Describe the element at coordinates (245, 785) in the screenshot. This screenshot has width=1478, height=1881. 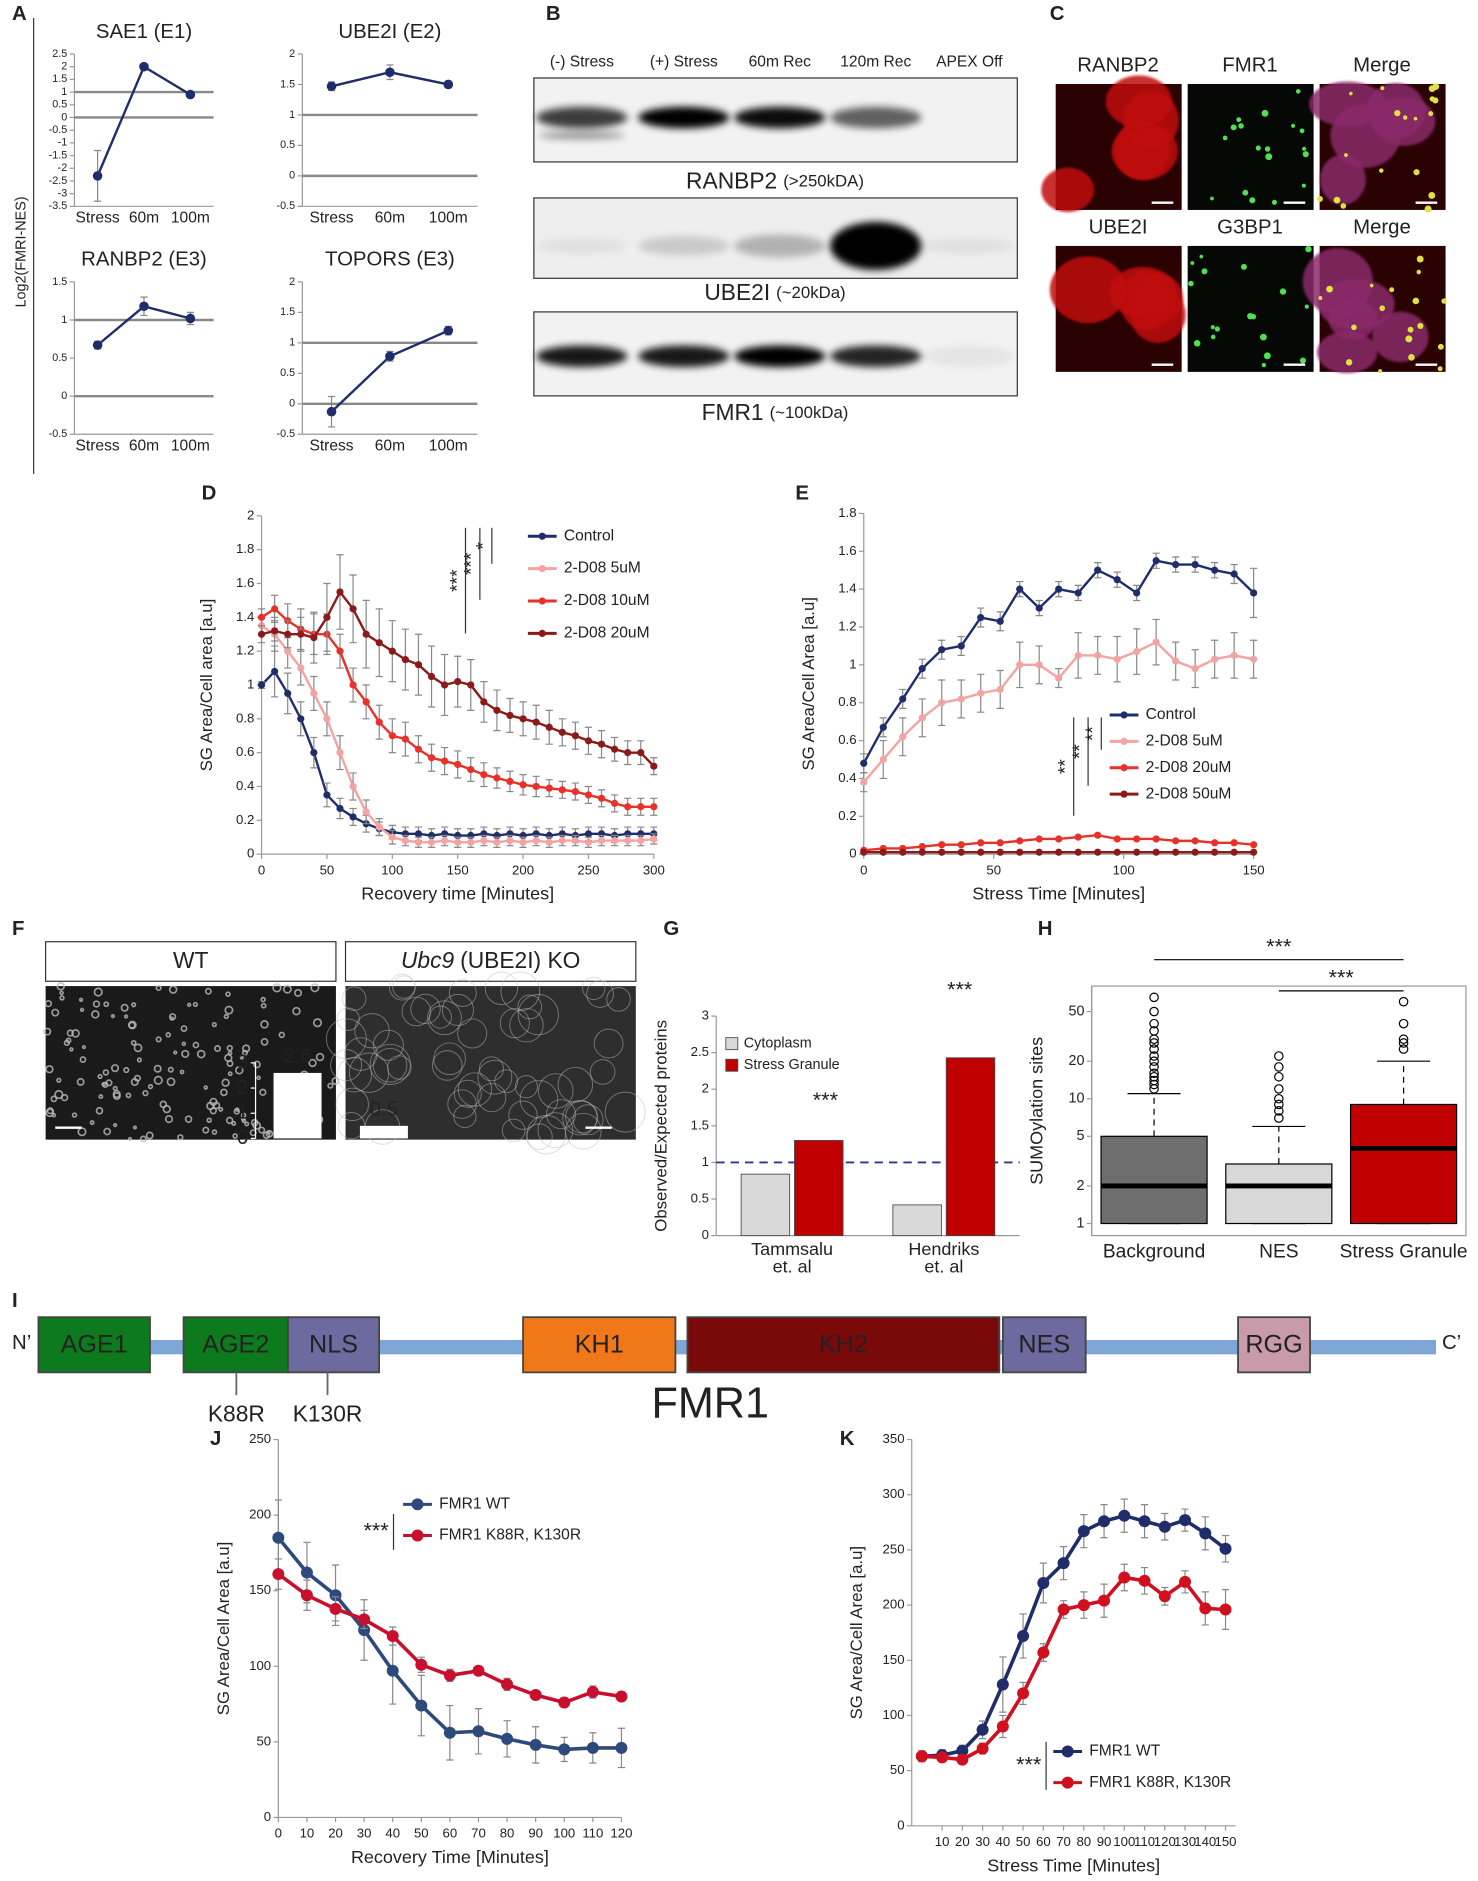
I see `y-tick-label: 0.4` at that location.